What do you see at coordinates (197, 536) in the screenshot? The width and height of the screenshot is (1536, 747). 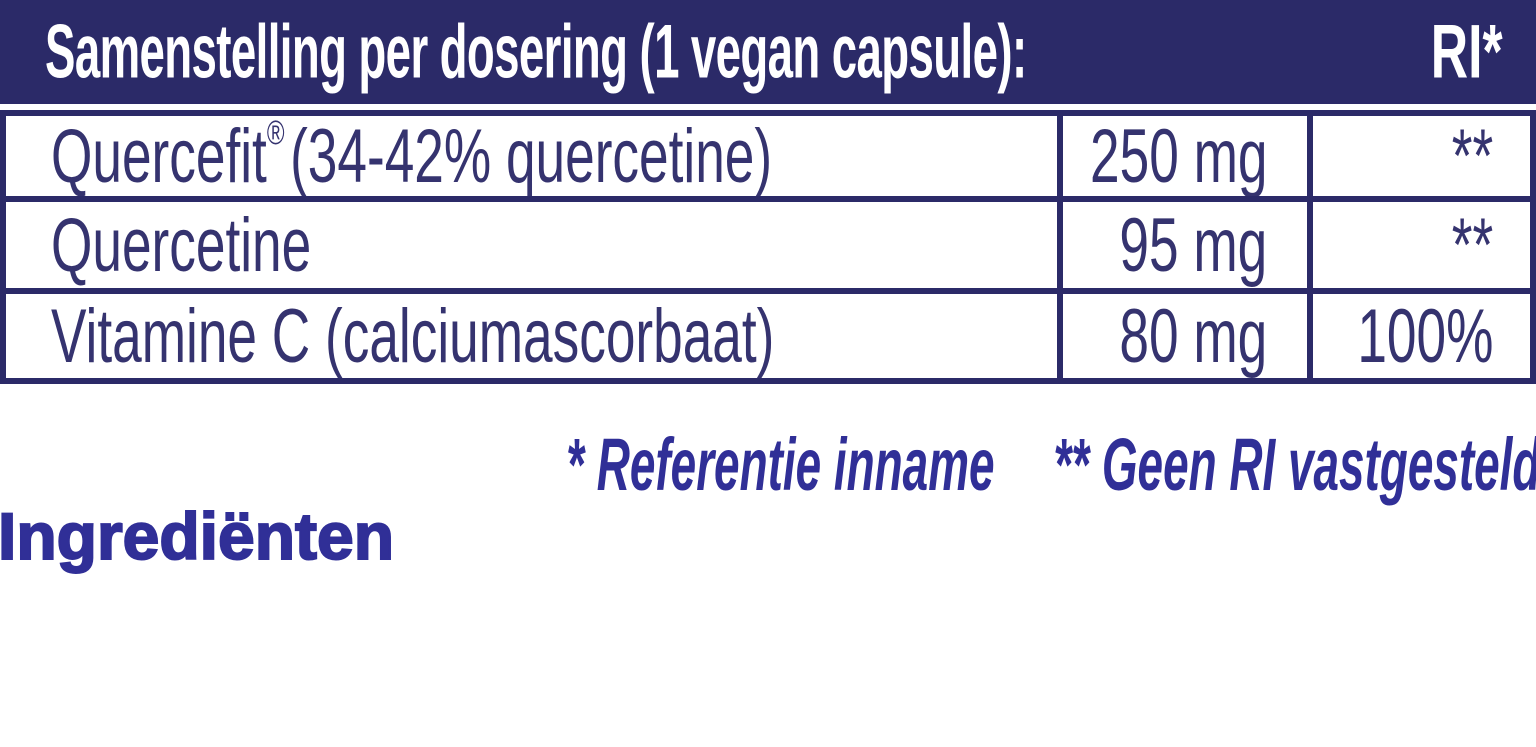 I see `ingredients-heading: Ingrediënten` at bounding box center [197, 536].